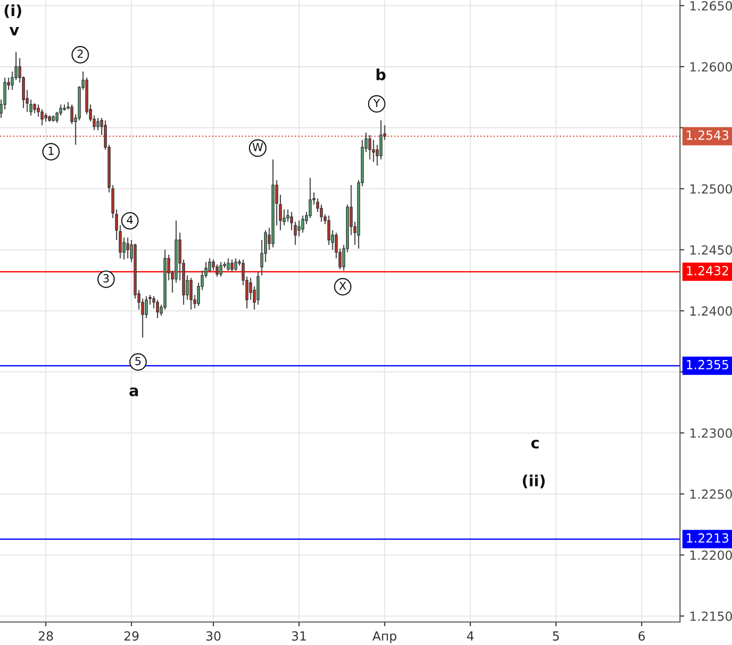 This screenshot has width=732, height=645. I want to click on annotation: (i), so click(13, 11).